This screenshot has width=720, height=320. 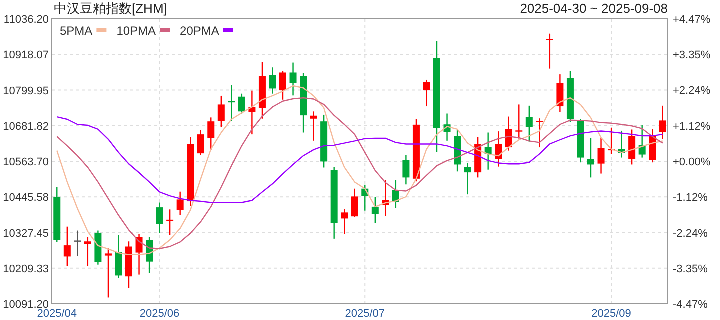 I want to click on y-tick-label: 10327.45, so click(x=26, y=234).